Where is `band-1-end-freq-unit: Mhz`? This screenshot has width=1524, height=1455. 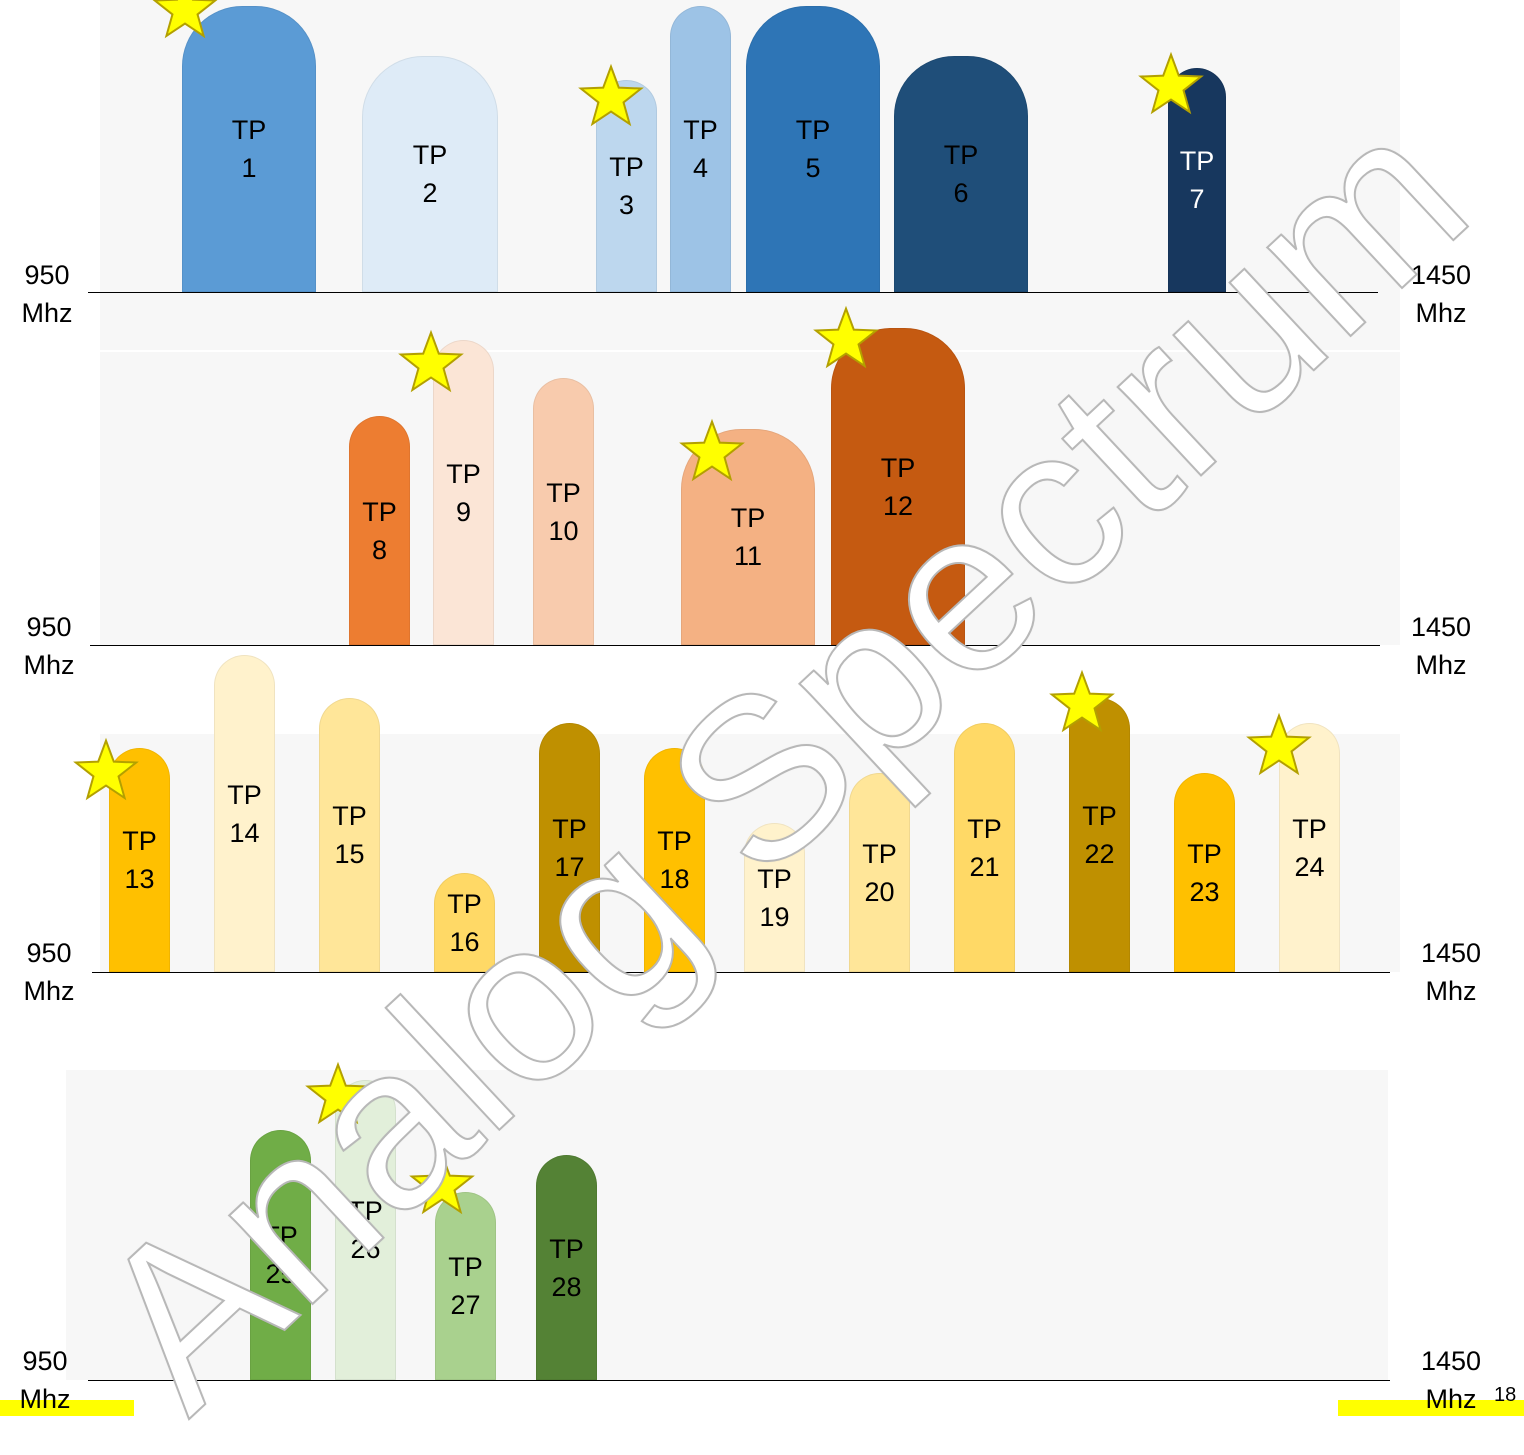
band-1-end-freq-unit: Mhz is located at coordinates (1441, 313).